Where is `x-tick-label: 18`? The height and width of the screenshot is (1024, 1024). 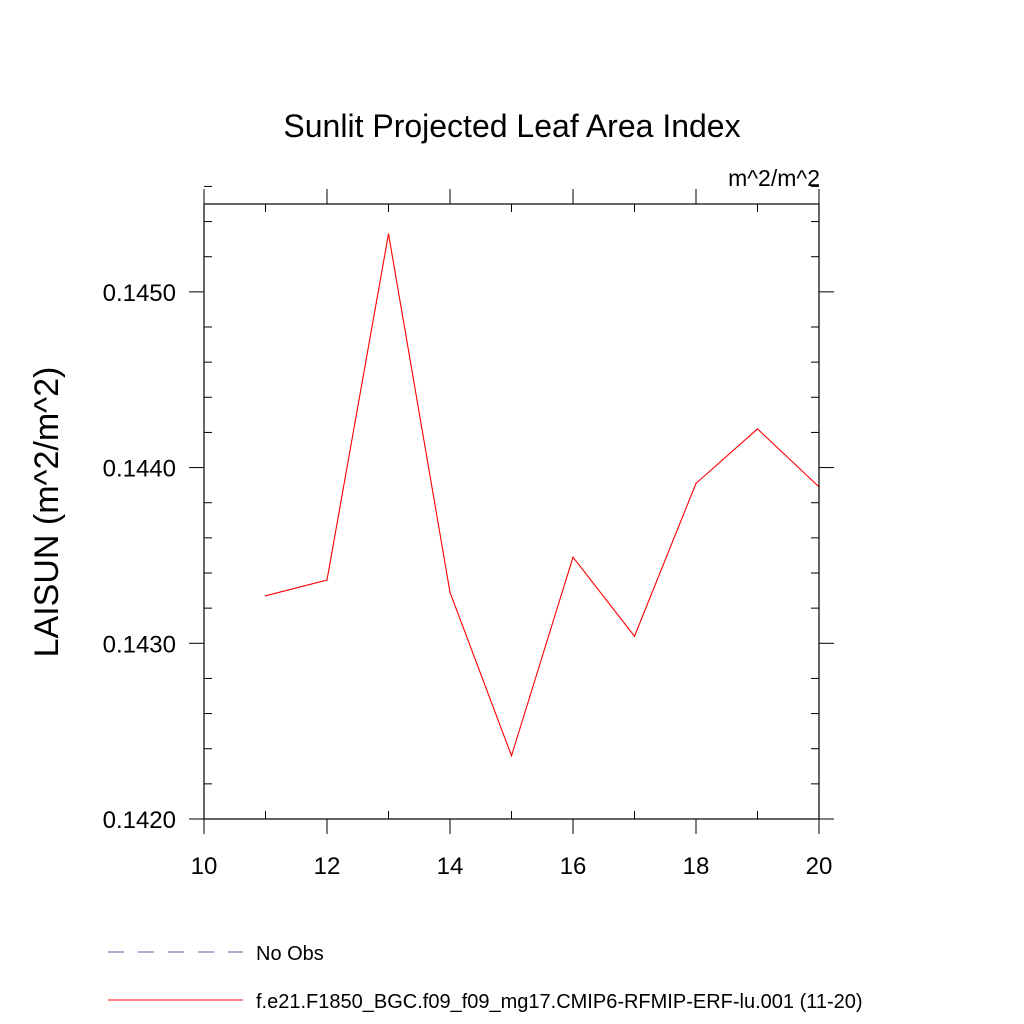
x-tick-label: 18 is located at coordinates (696, 866).